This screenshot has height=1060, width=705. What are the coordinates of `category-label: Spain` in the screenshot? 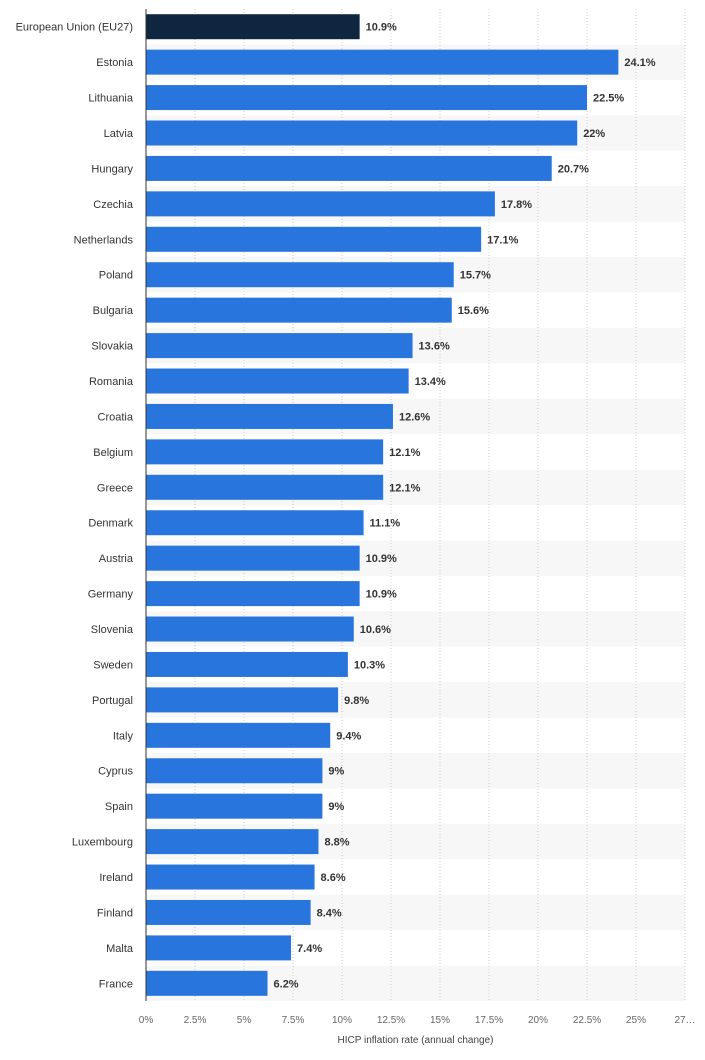 It's located at (119, 807).